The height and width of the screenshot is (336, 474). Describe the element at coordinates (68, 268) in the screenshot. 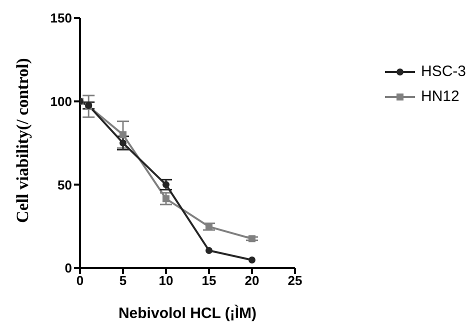

I see `y-tick-label: 0` at that location.